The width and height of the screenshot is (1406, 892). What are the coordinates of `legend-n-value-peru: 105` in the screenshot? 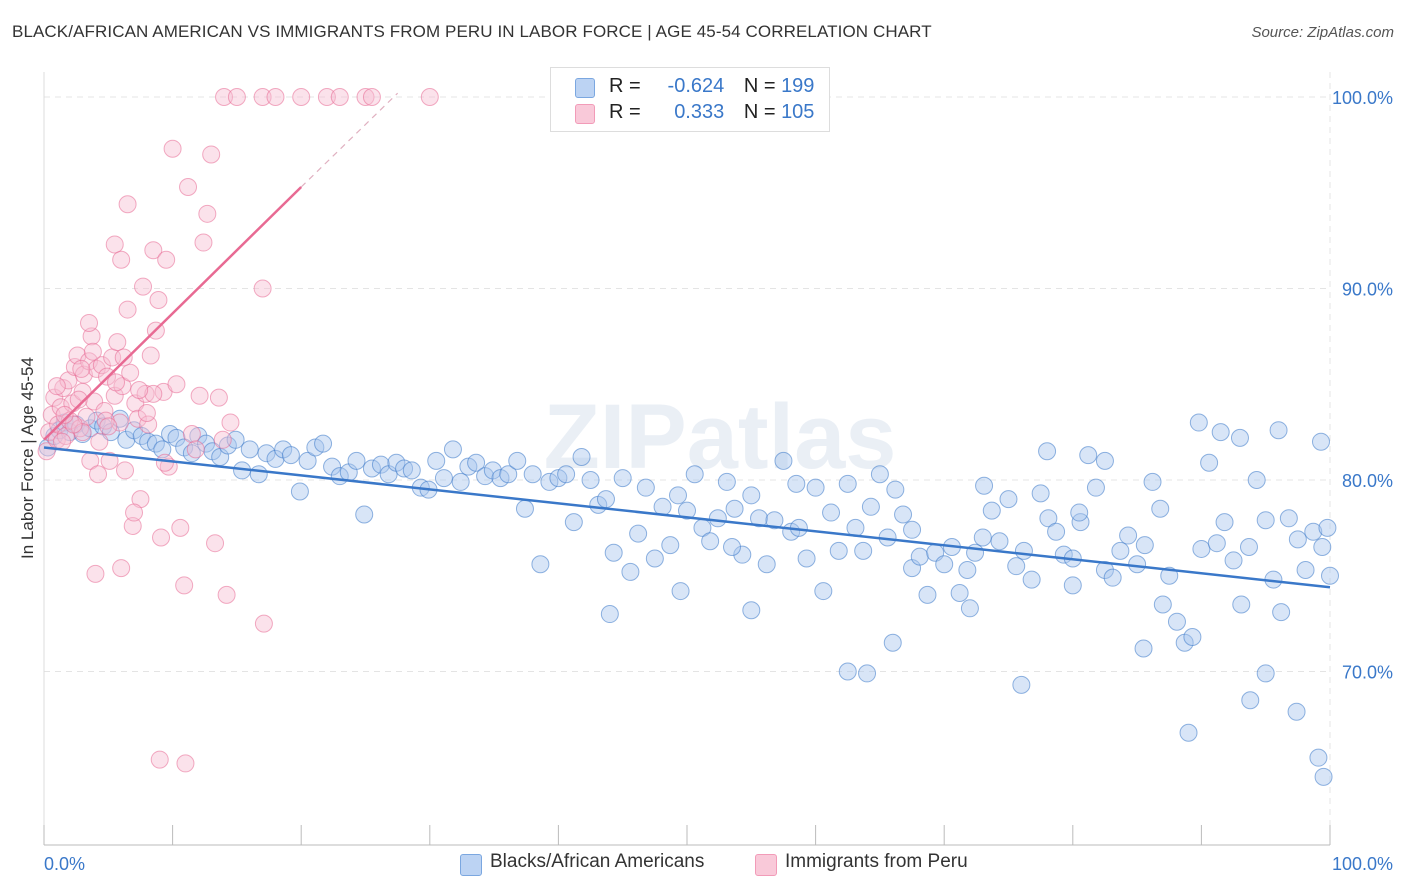 It's located at (798, 112).